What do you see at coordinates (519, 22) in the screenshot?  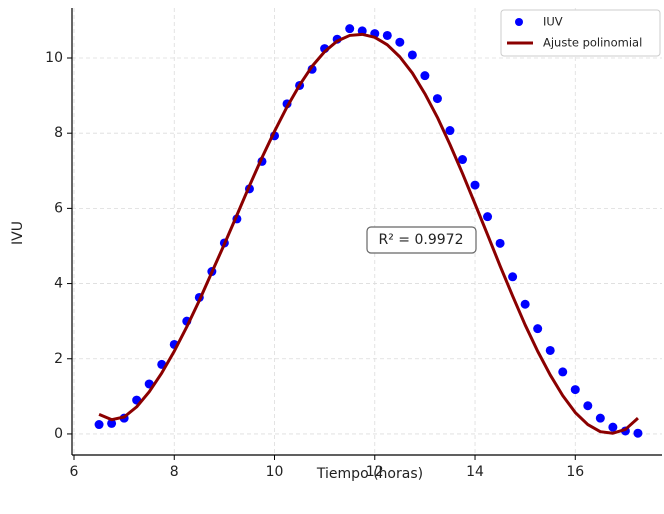 I see `legend-marker` at bounding box center [519, 22].